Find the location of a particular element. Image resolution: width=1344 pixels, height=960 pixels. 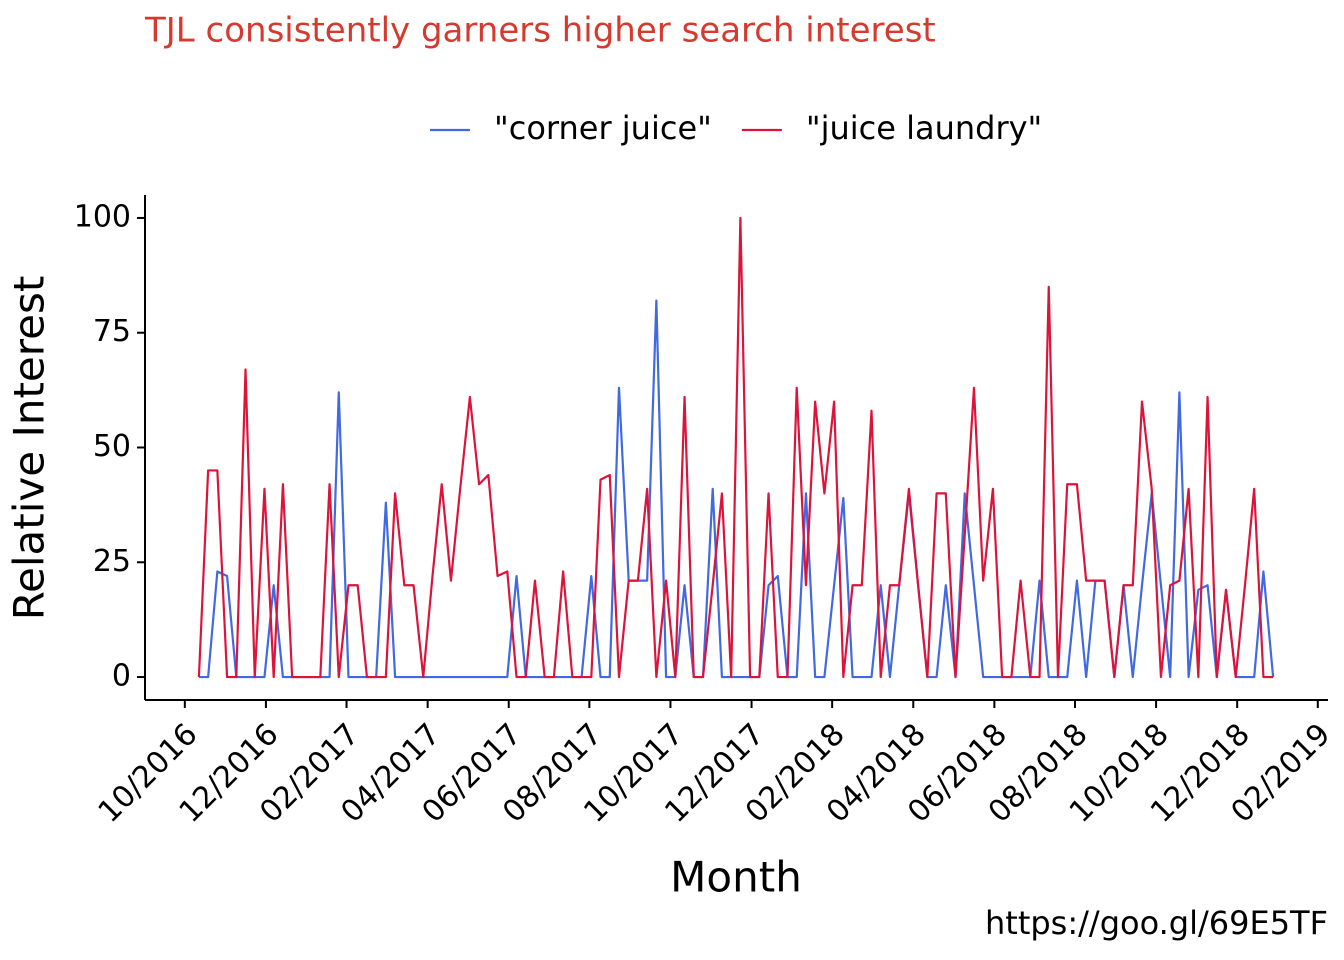

legend-label: "juice laundry" is located at coordinates (924, 128).